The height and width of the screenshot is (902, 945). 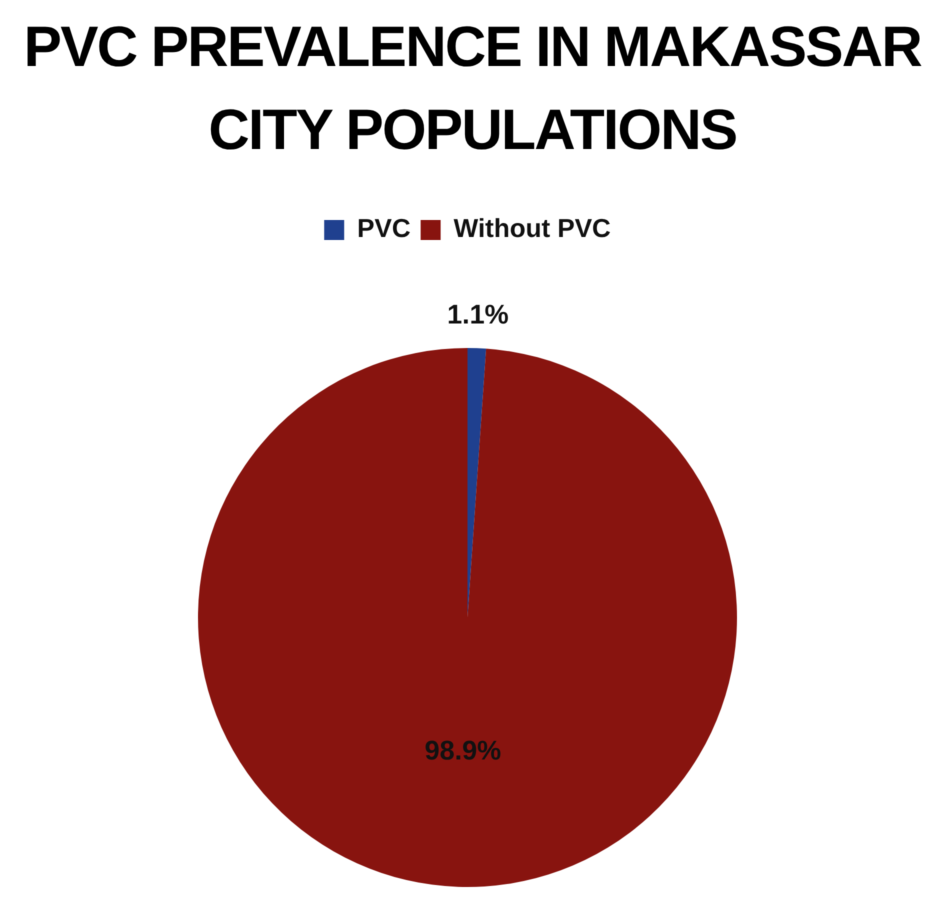 I want to click on legend-label: PVC, so click(x=384, y=228).